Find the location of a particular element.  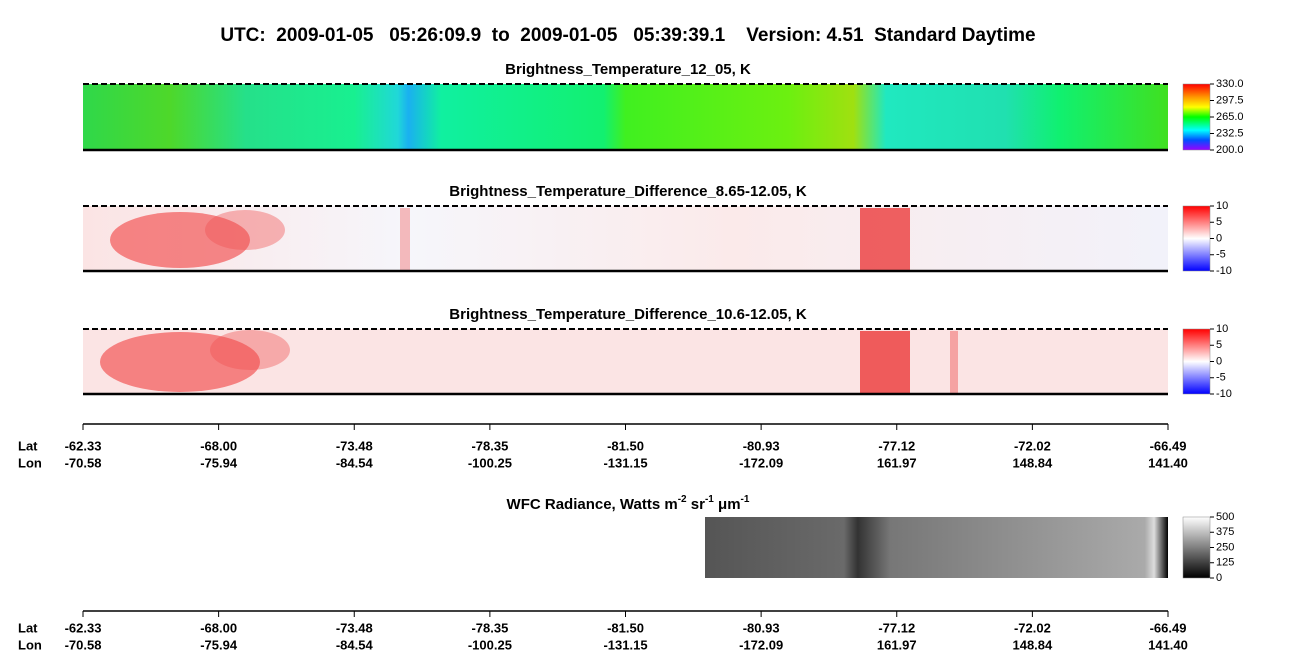

superscript: -2 is located at coordinates (682, 499).